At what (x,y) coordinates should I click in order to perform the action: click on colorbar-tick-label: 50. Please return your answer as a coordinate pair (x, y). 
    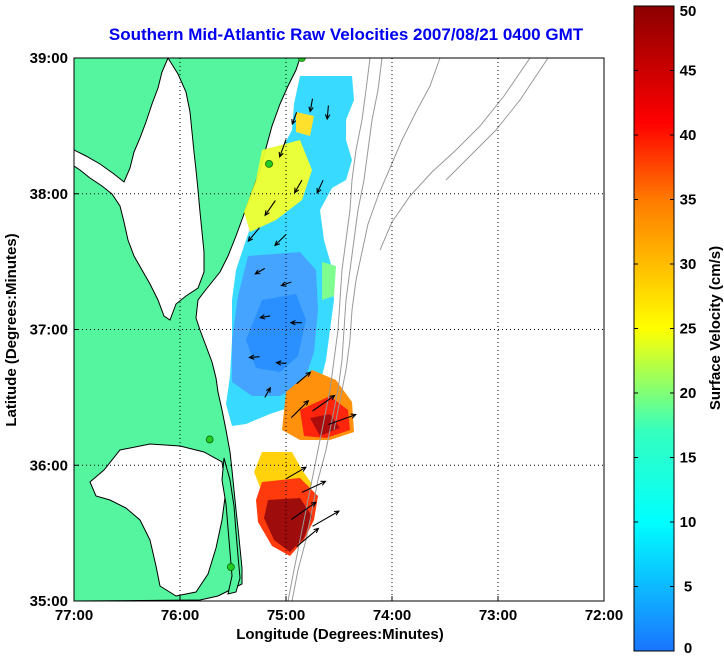
    Looking at the image, I should click on (688, 11).